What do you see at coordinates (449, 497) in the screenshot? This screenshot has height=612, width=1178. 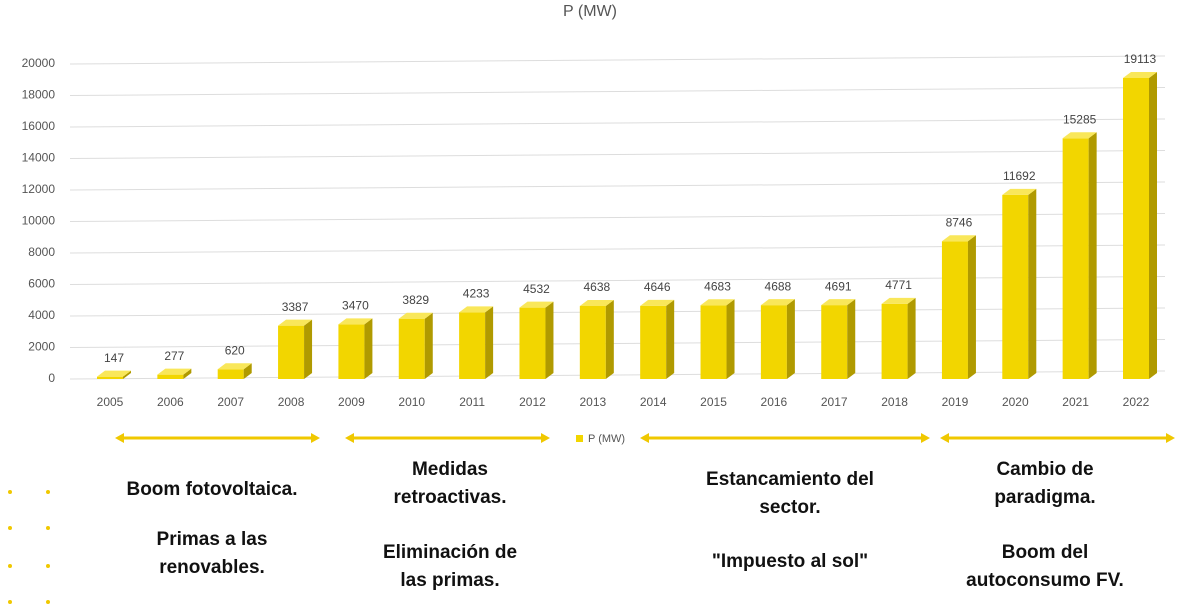 I see `annotation-text: retroactivas.` at bounding box center [449, 497].